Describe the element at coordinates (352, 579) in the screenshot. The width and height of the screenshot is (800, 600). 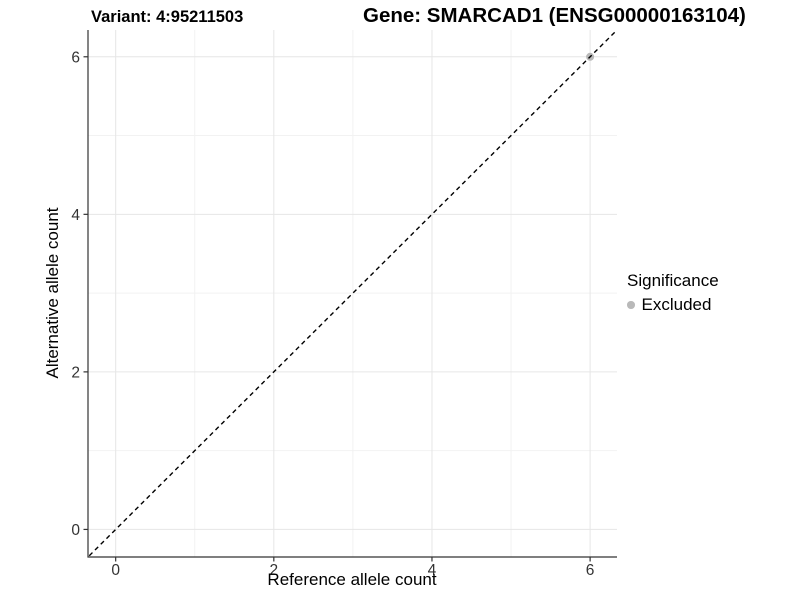
I see `x-axis-label: Reference allele count` at that location.